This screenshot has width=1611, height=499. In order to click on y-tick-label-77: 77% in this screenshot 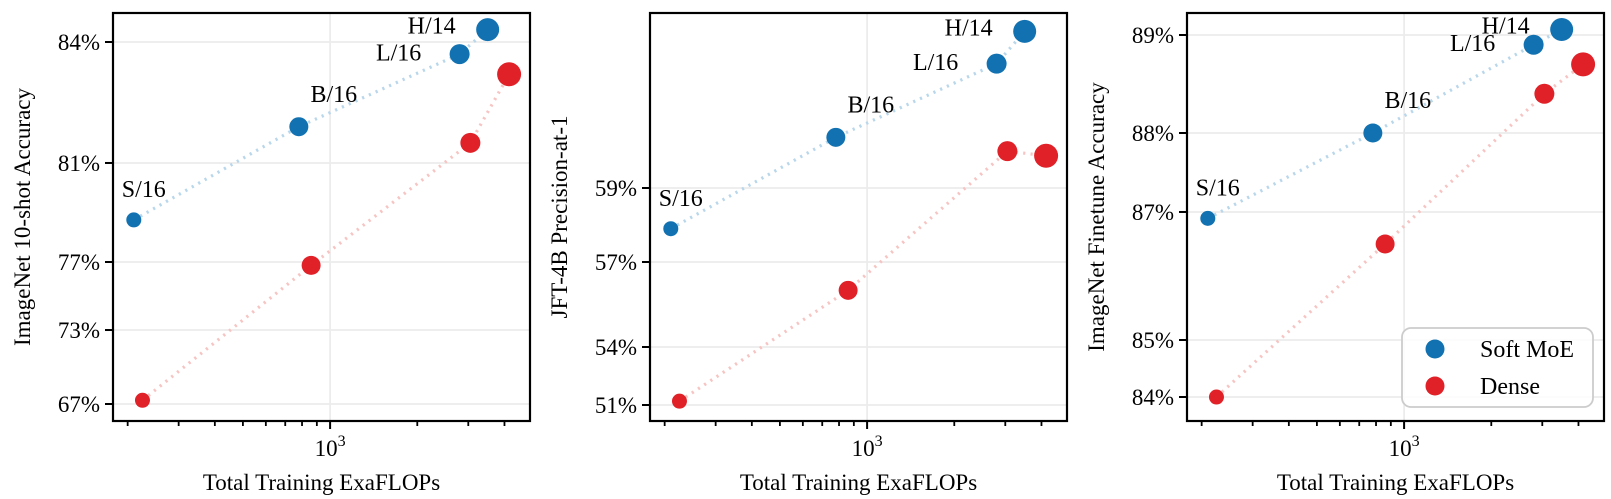, I will do `click(79, 262)`.